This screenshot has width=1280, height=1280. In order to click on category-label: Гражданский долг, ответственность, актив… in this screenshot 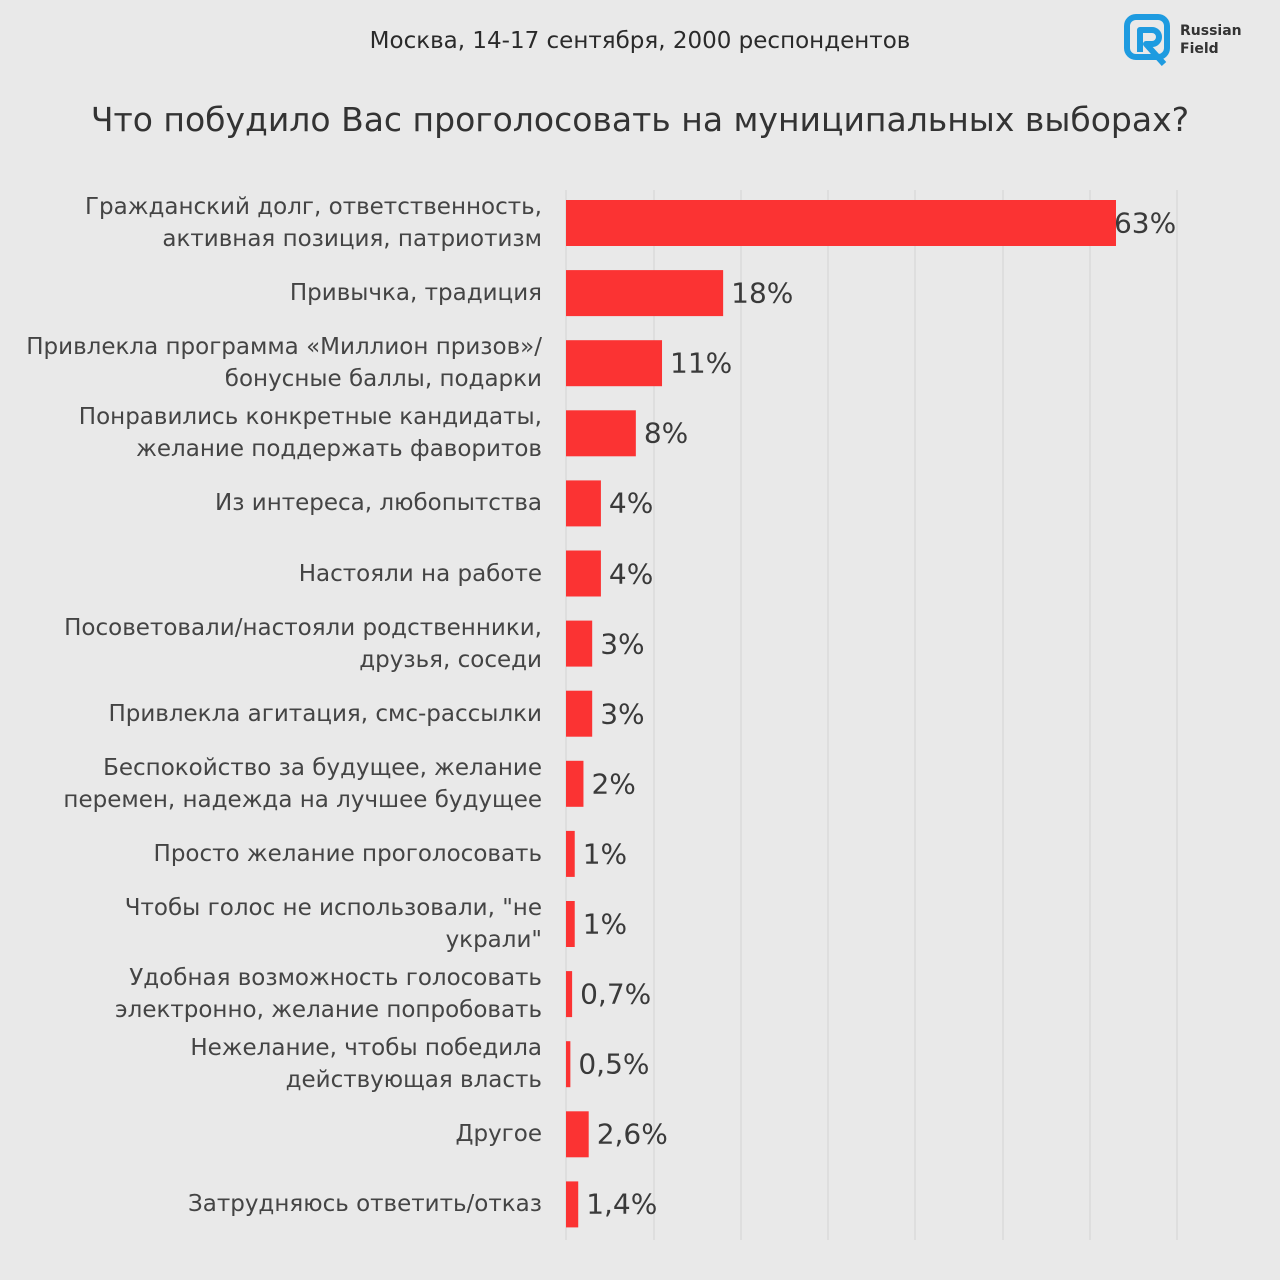, I will do `click(313, 223)`.